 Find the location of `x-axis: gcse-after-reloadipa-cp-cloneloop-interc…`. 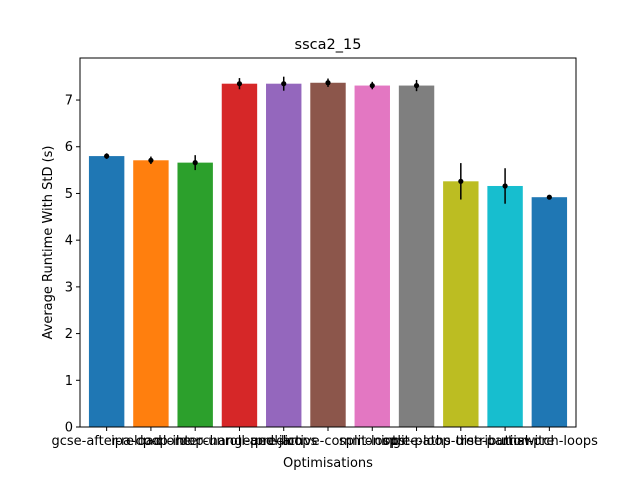

x-axis: gcse-after-reloadipa-cp-cloneloop-interc… is located at coordinates (324, 438).